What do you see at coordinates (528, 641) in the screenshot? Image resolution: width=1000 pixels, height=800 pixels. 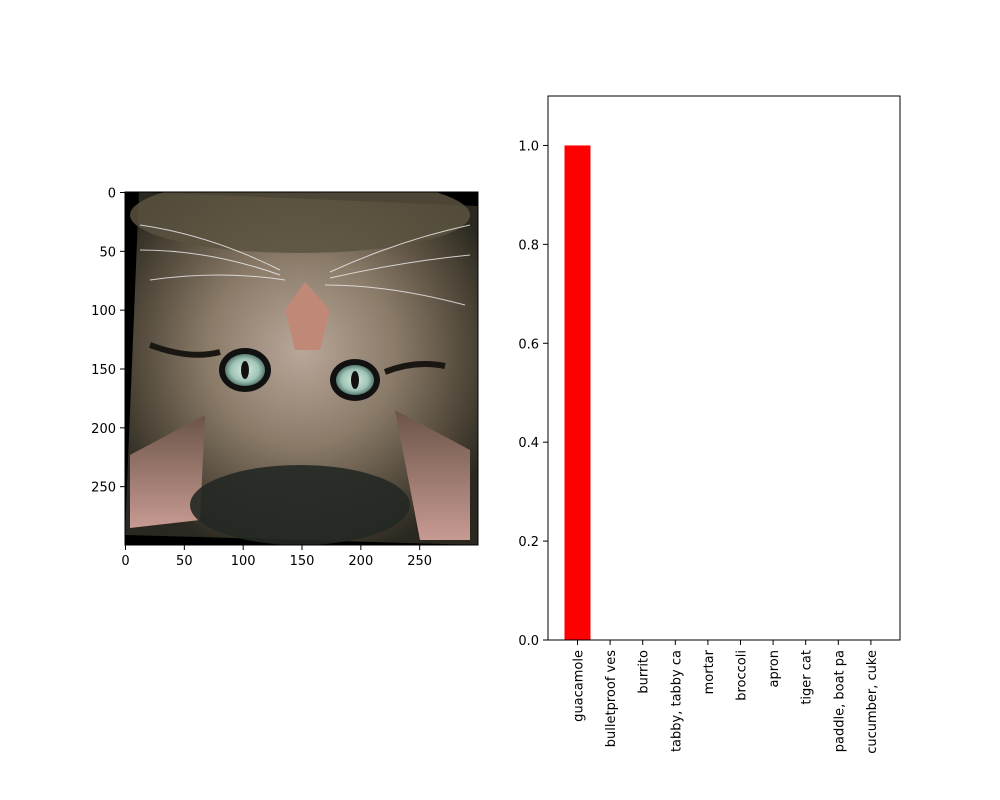 I see `bar-y-tick-label: 0.0` at bounding box center [528, 641].